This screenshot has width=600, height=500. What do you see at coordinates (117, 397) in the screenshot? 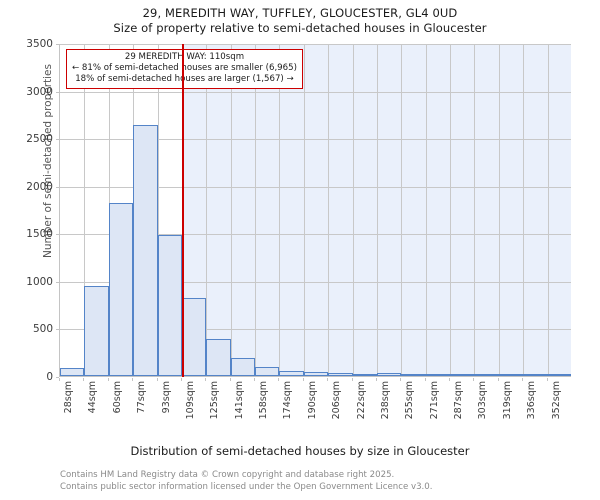
I see `x-tick-label: 60sqm` at bounding box center [117, 397].